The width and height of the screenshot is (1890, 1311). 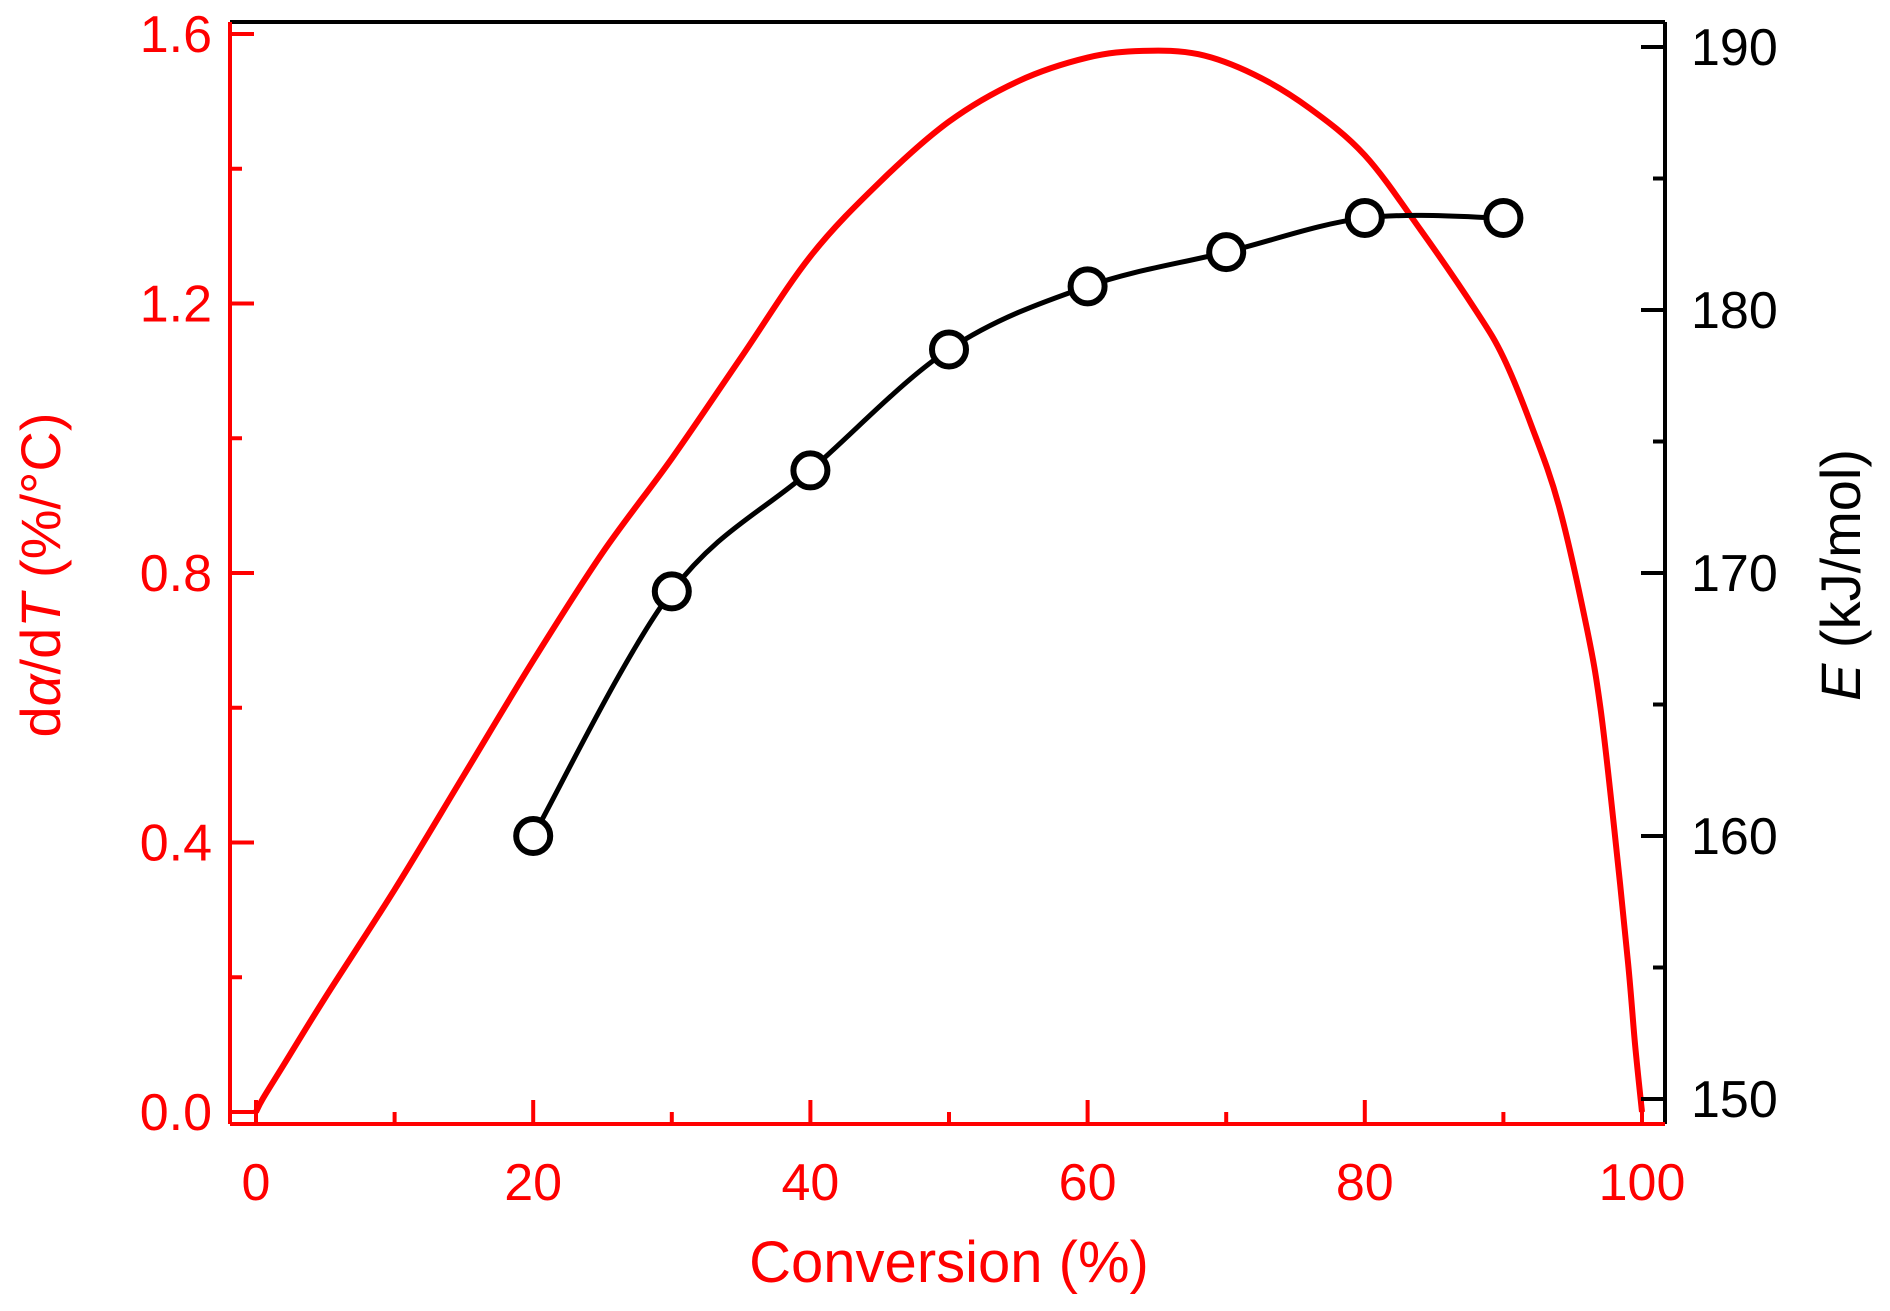 I want to click on x-tick-label: 60, so click(x=1088, y=1183).